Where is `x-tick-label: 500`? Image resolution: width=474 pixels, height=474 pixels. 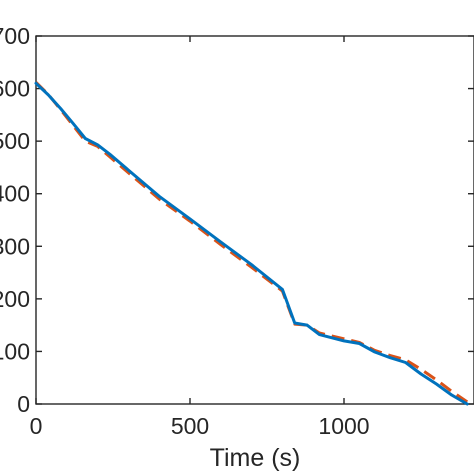 x-tick-label: 500 is located at coordinates (190, 426).